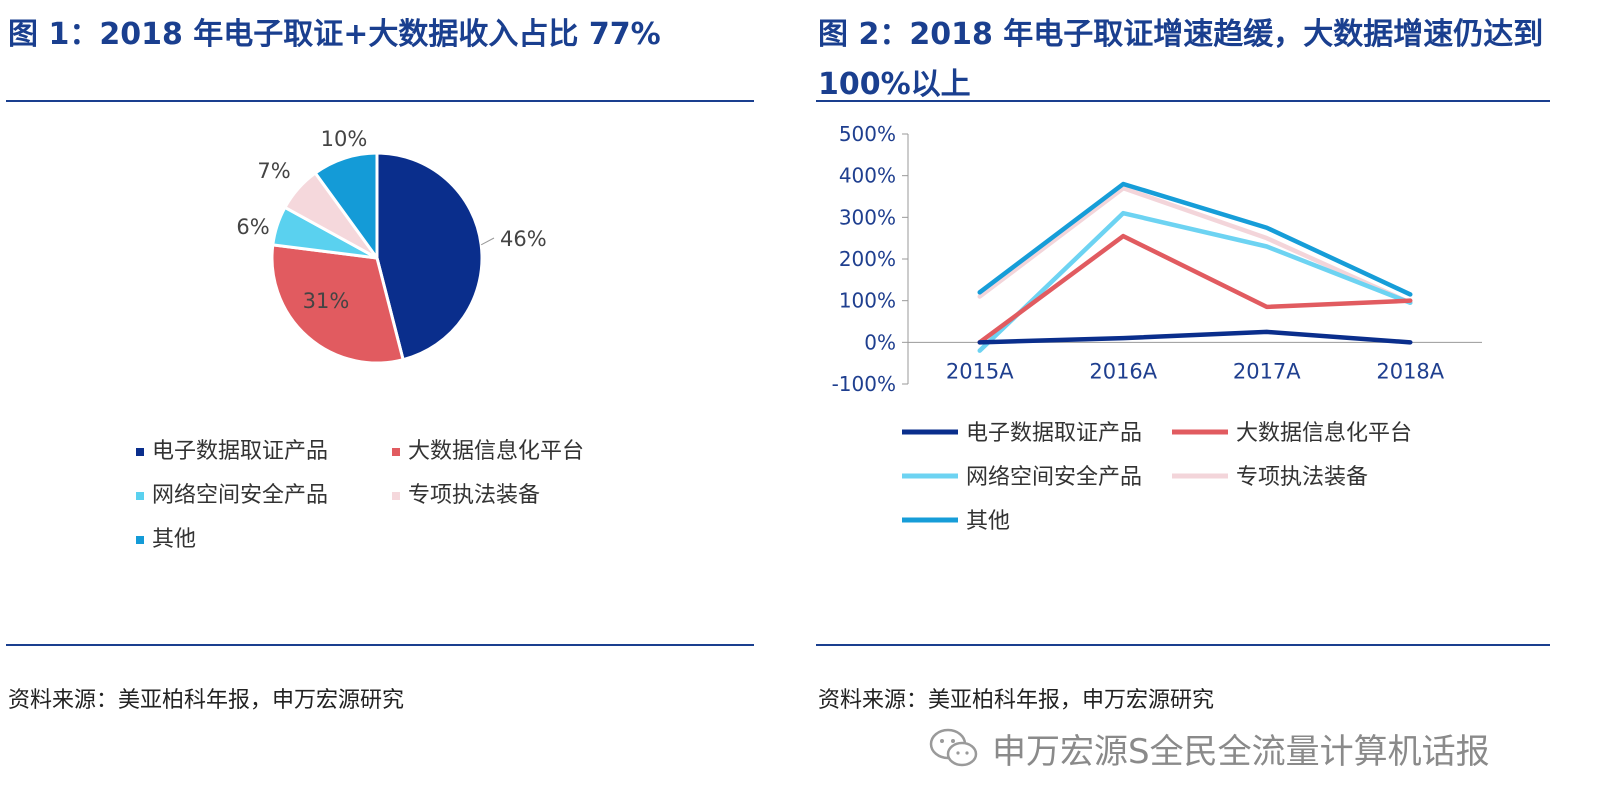  I want to click on y-tick-label: -100%, so click(864, 384).